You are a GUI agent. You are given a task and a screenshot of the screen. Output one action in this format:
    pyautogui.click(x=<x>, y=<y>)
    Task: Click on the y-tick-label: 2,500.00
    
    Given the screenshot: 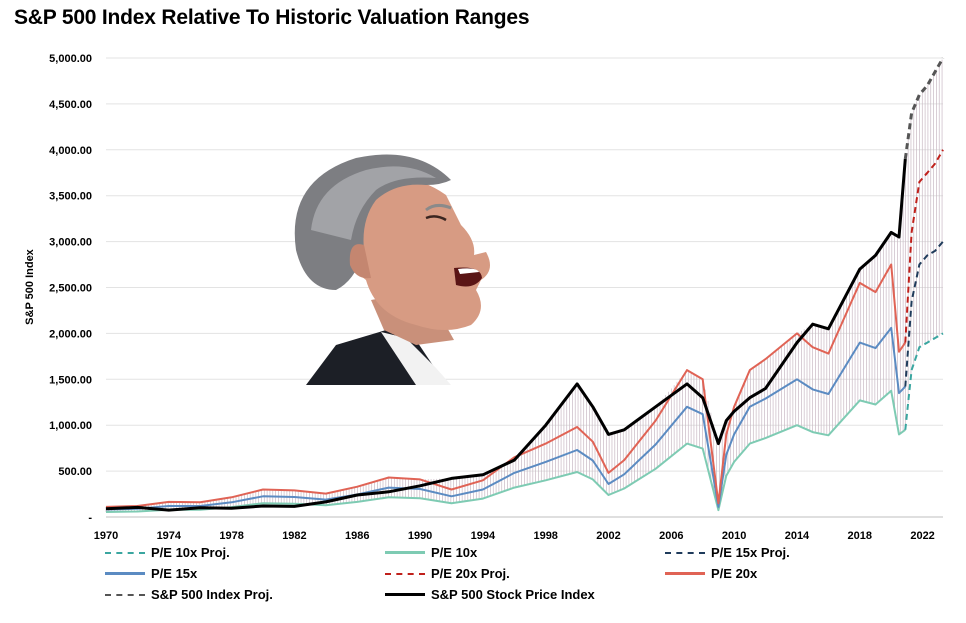 What is the action you would take?
    pyautogui.click(x=70, y=289)
    